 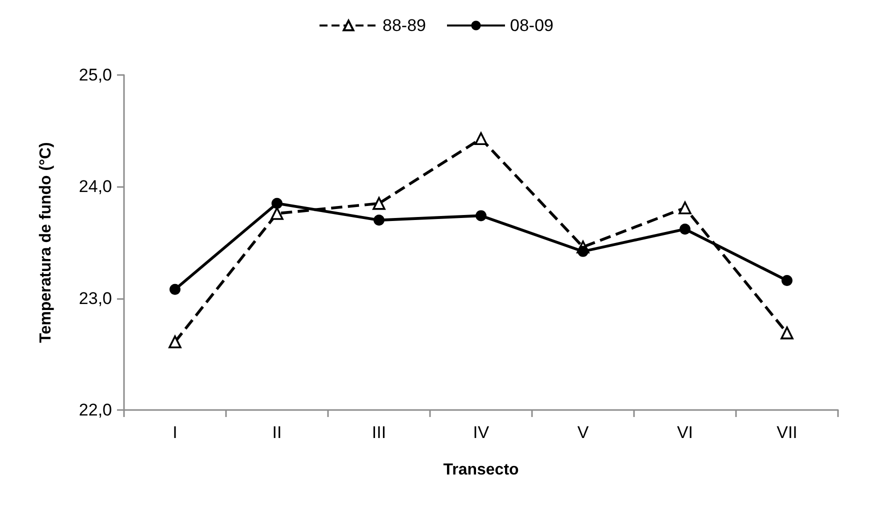 What do you see at coordinates (685, 432) in the screenshot?
I see `x-tick-label: VI` at bounding box center [685, 432].